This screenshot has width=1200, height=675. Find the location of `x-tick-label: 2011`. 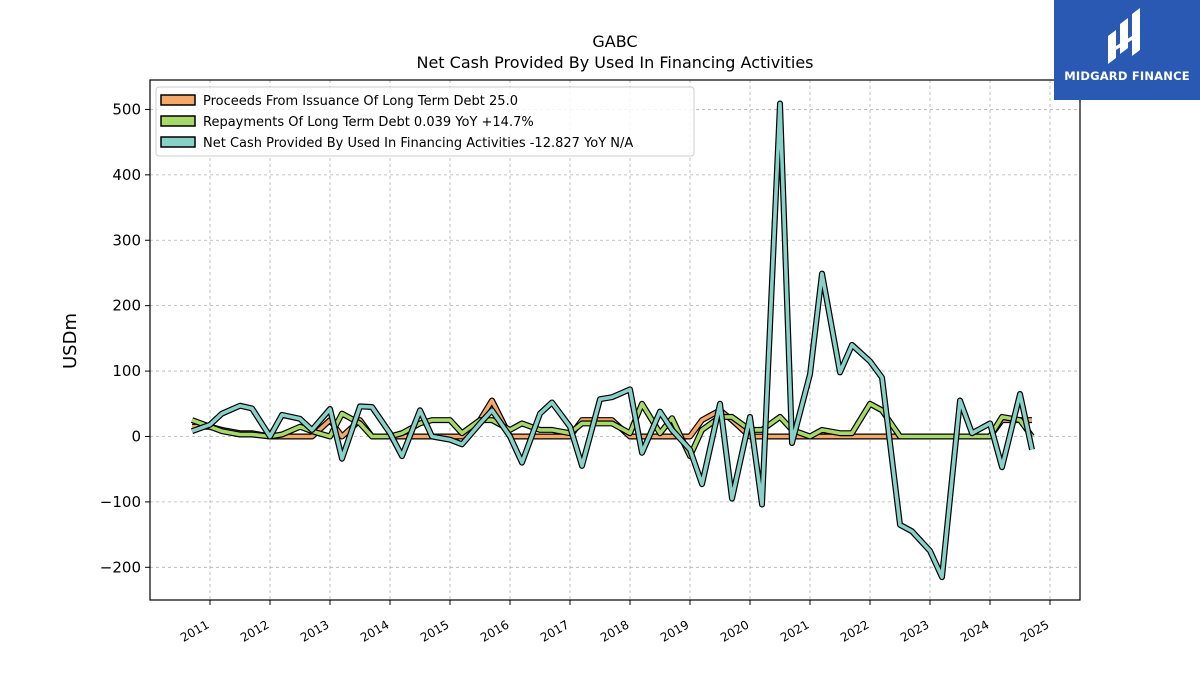

x-tick-label: 2011 is located at coordinates (194, 630).